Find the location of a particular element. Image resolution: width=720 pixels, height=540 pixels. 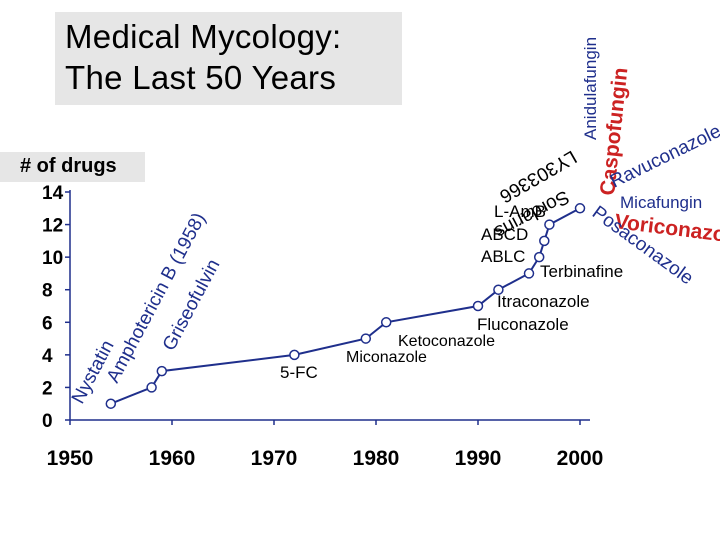

chart-title-line-1: Medical Mycology: is located at coordinates (203, 36).